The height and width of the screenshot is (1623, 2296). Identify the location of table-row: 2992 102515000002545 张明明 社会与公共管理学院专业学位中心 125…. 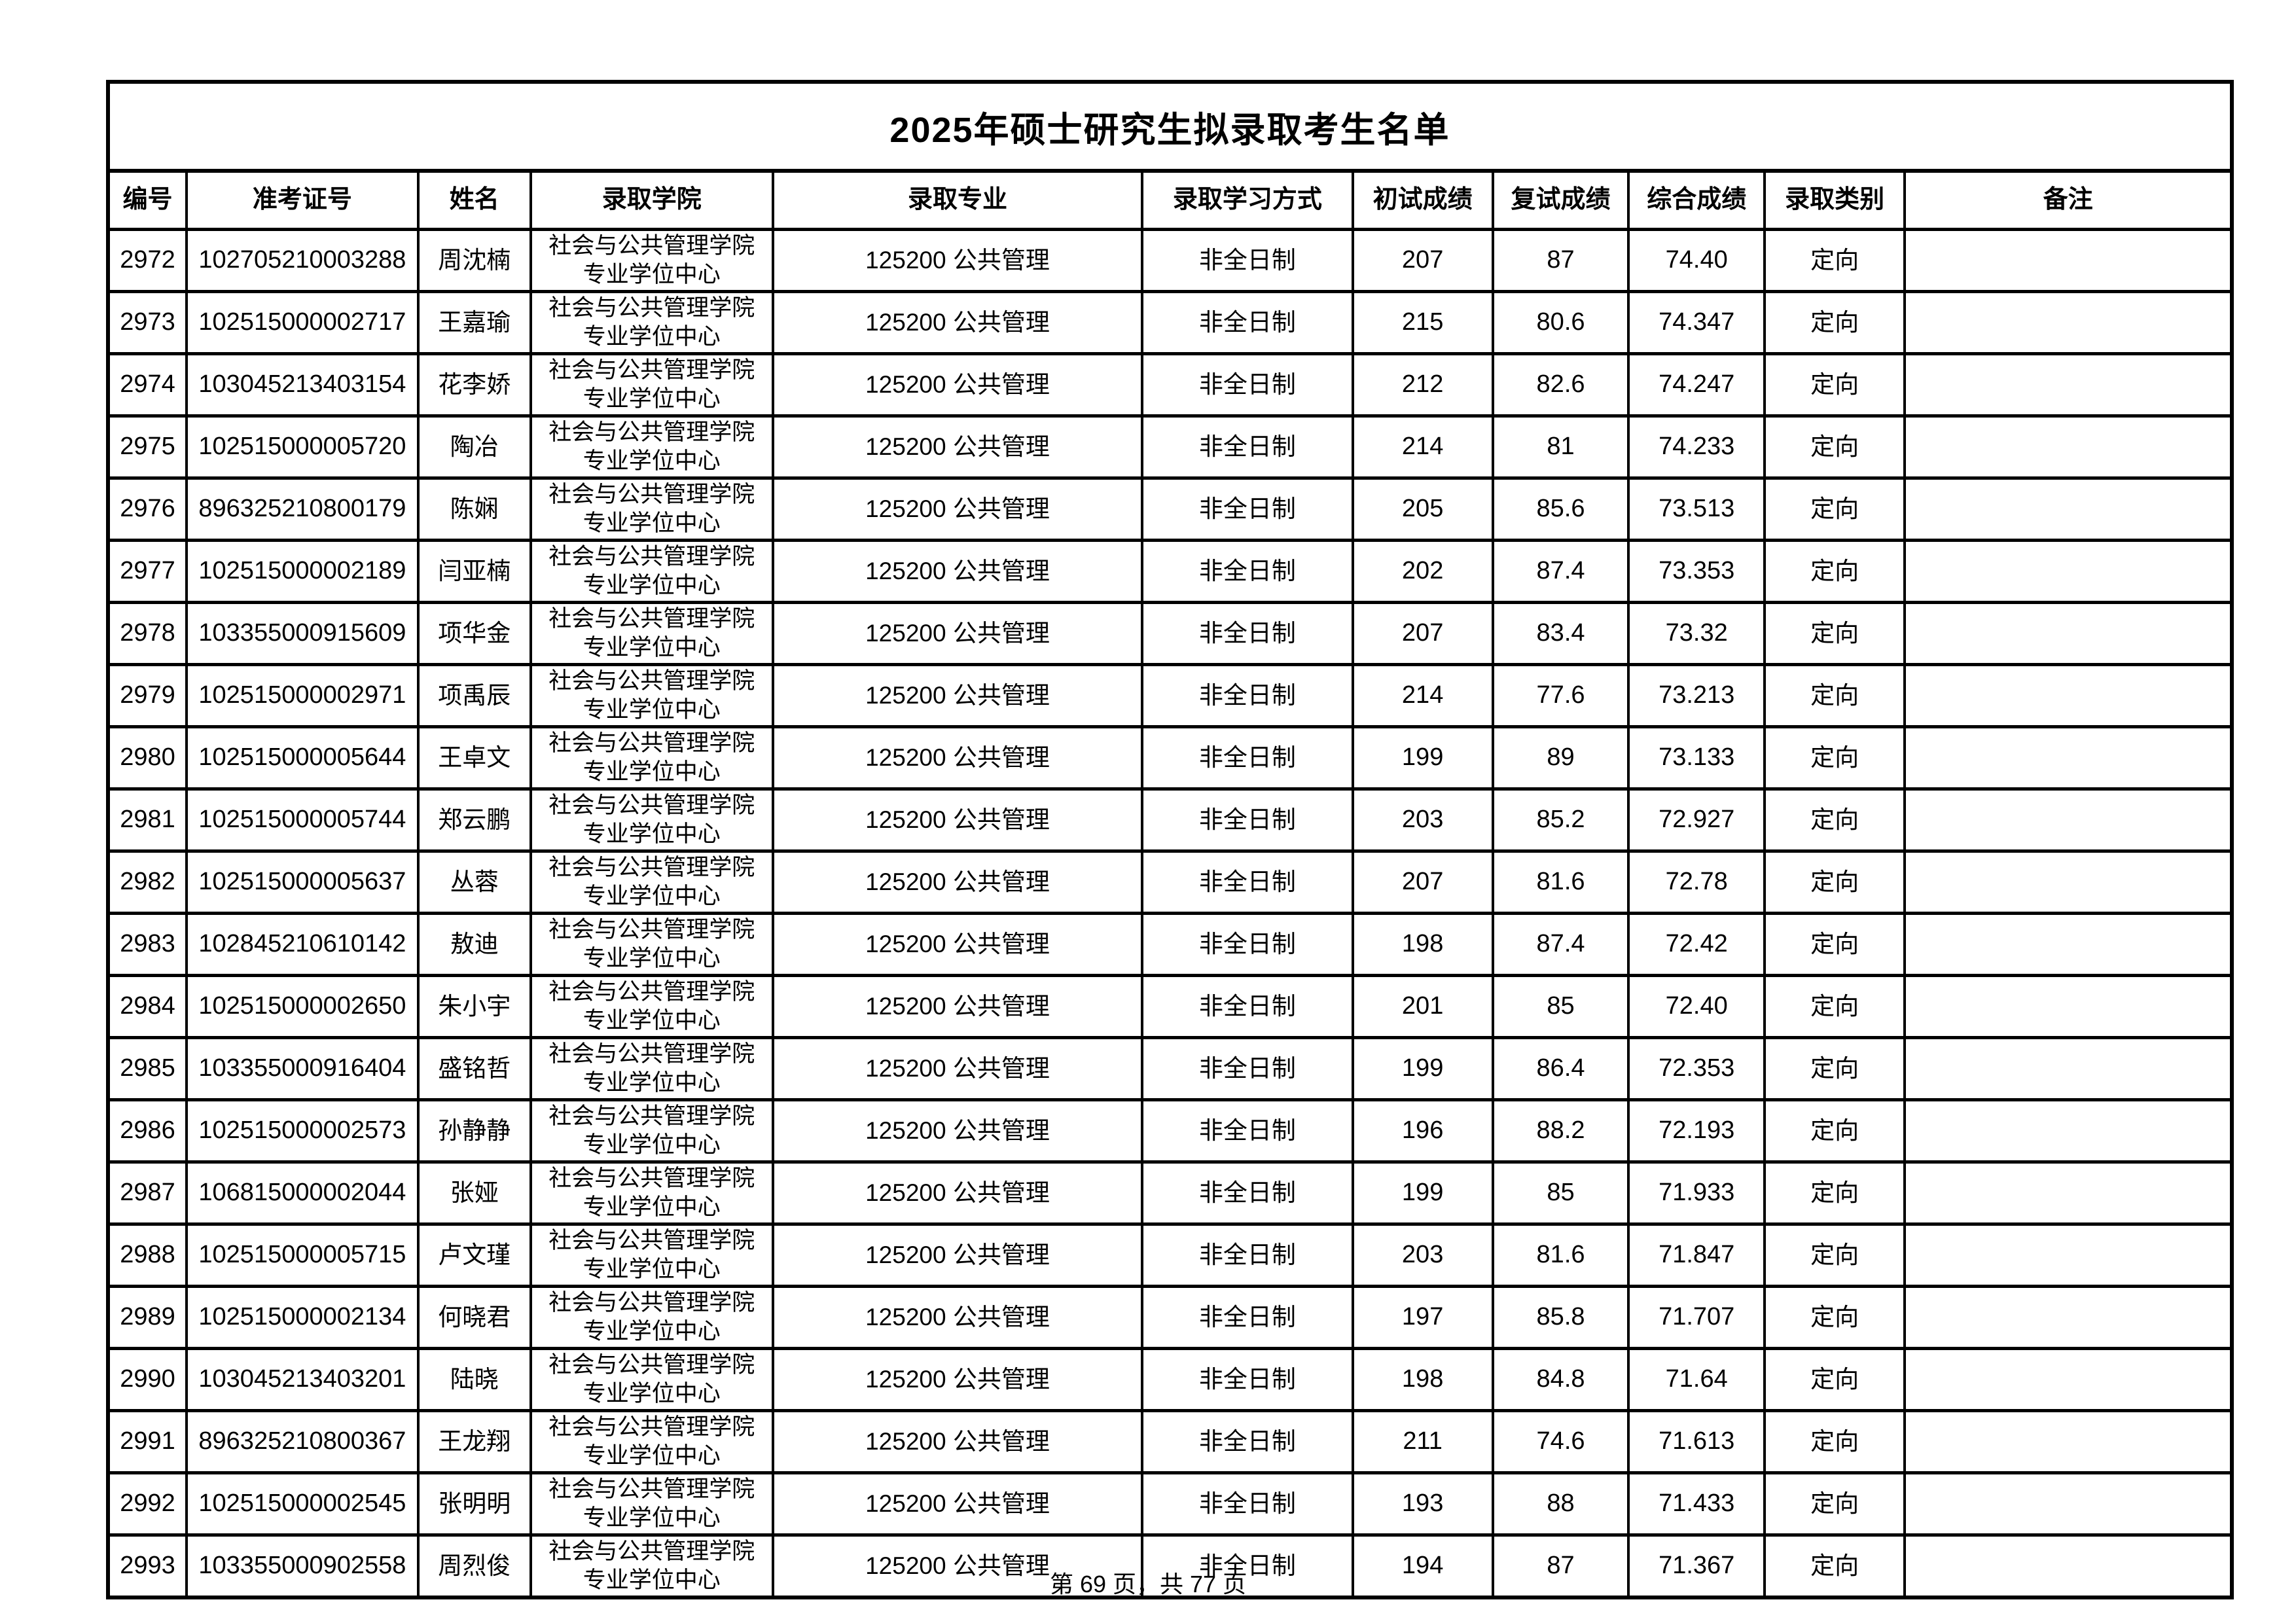
(1169, 1504).